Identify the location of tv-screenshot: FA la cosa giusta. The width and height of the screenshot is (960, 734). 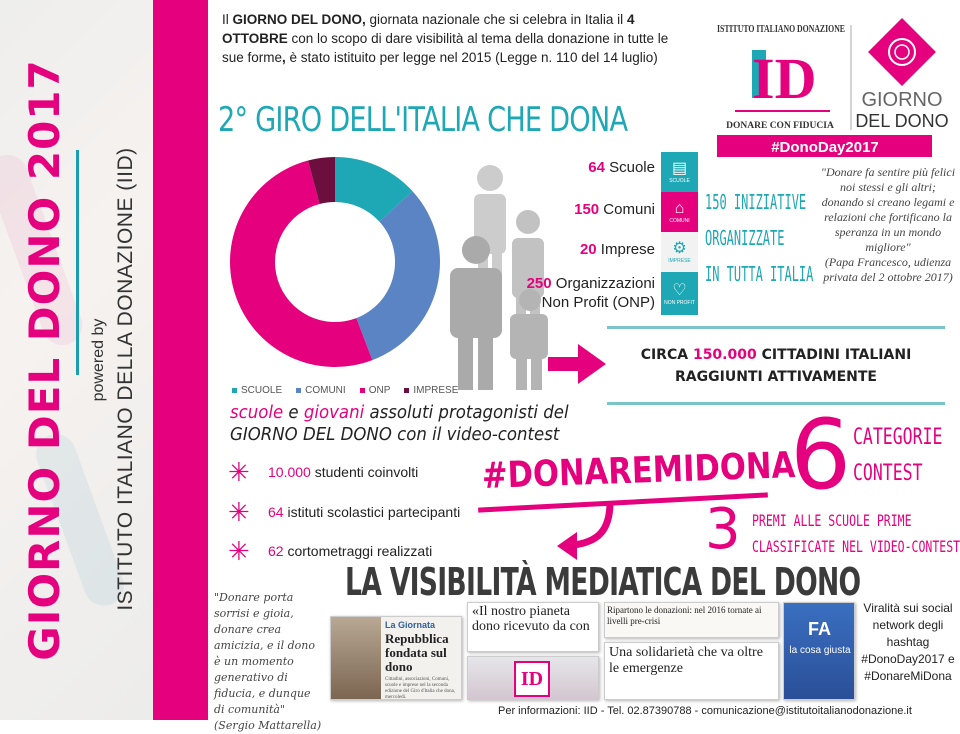
(819, 651).